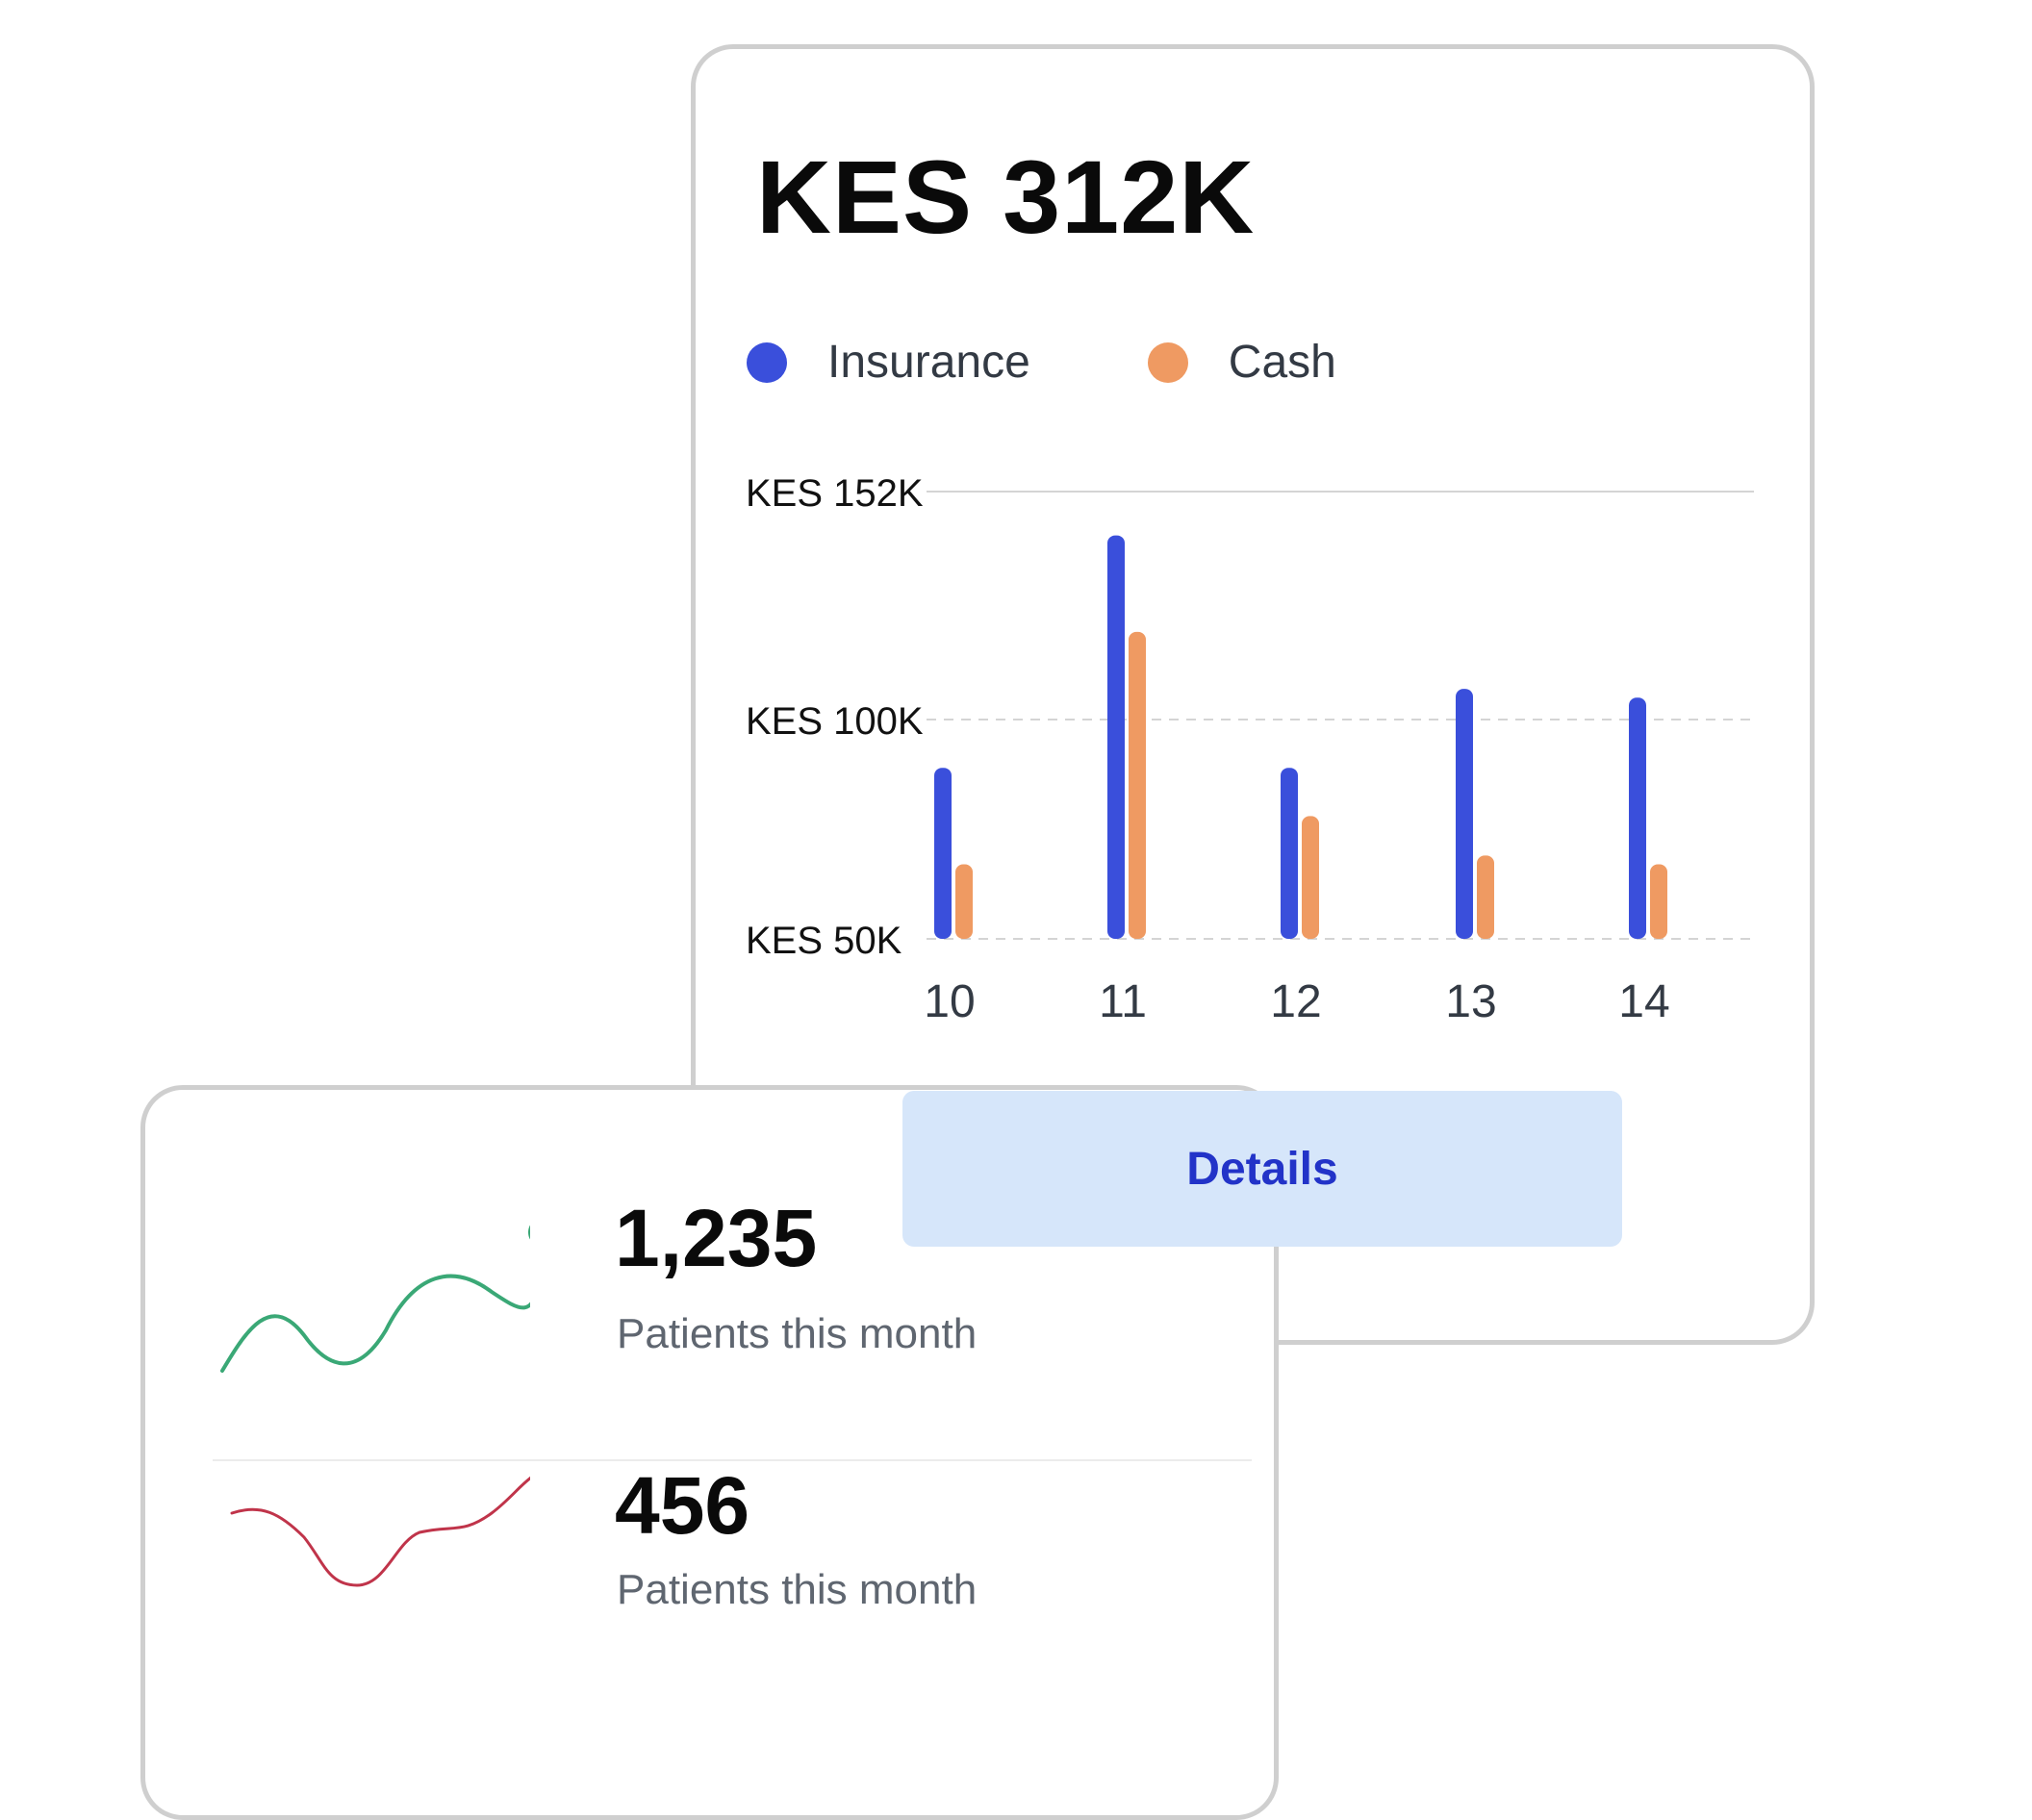  Describe the element at coordinates (1123, 1002) in the screenshot. I see `x-tick-label: 11` at that location.